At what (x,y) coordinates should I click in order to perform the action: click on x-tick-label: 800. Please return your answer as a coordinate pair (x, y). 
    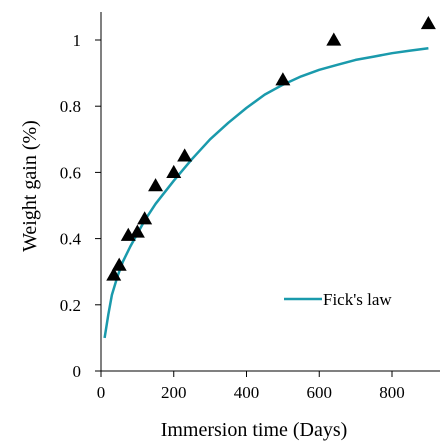
    Looking at the image, I should click on (392, 392).